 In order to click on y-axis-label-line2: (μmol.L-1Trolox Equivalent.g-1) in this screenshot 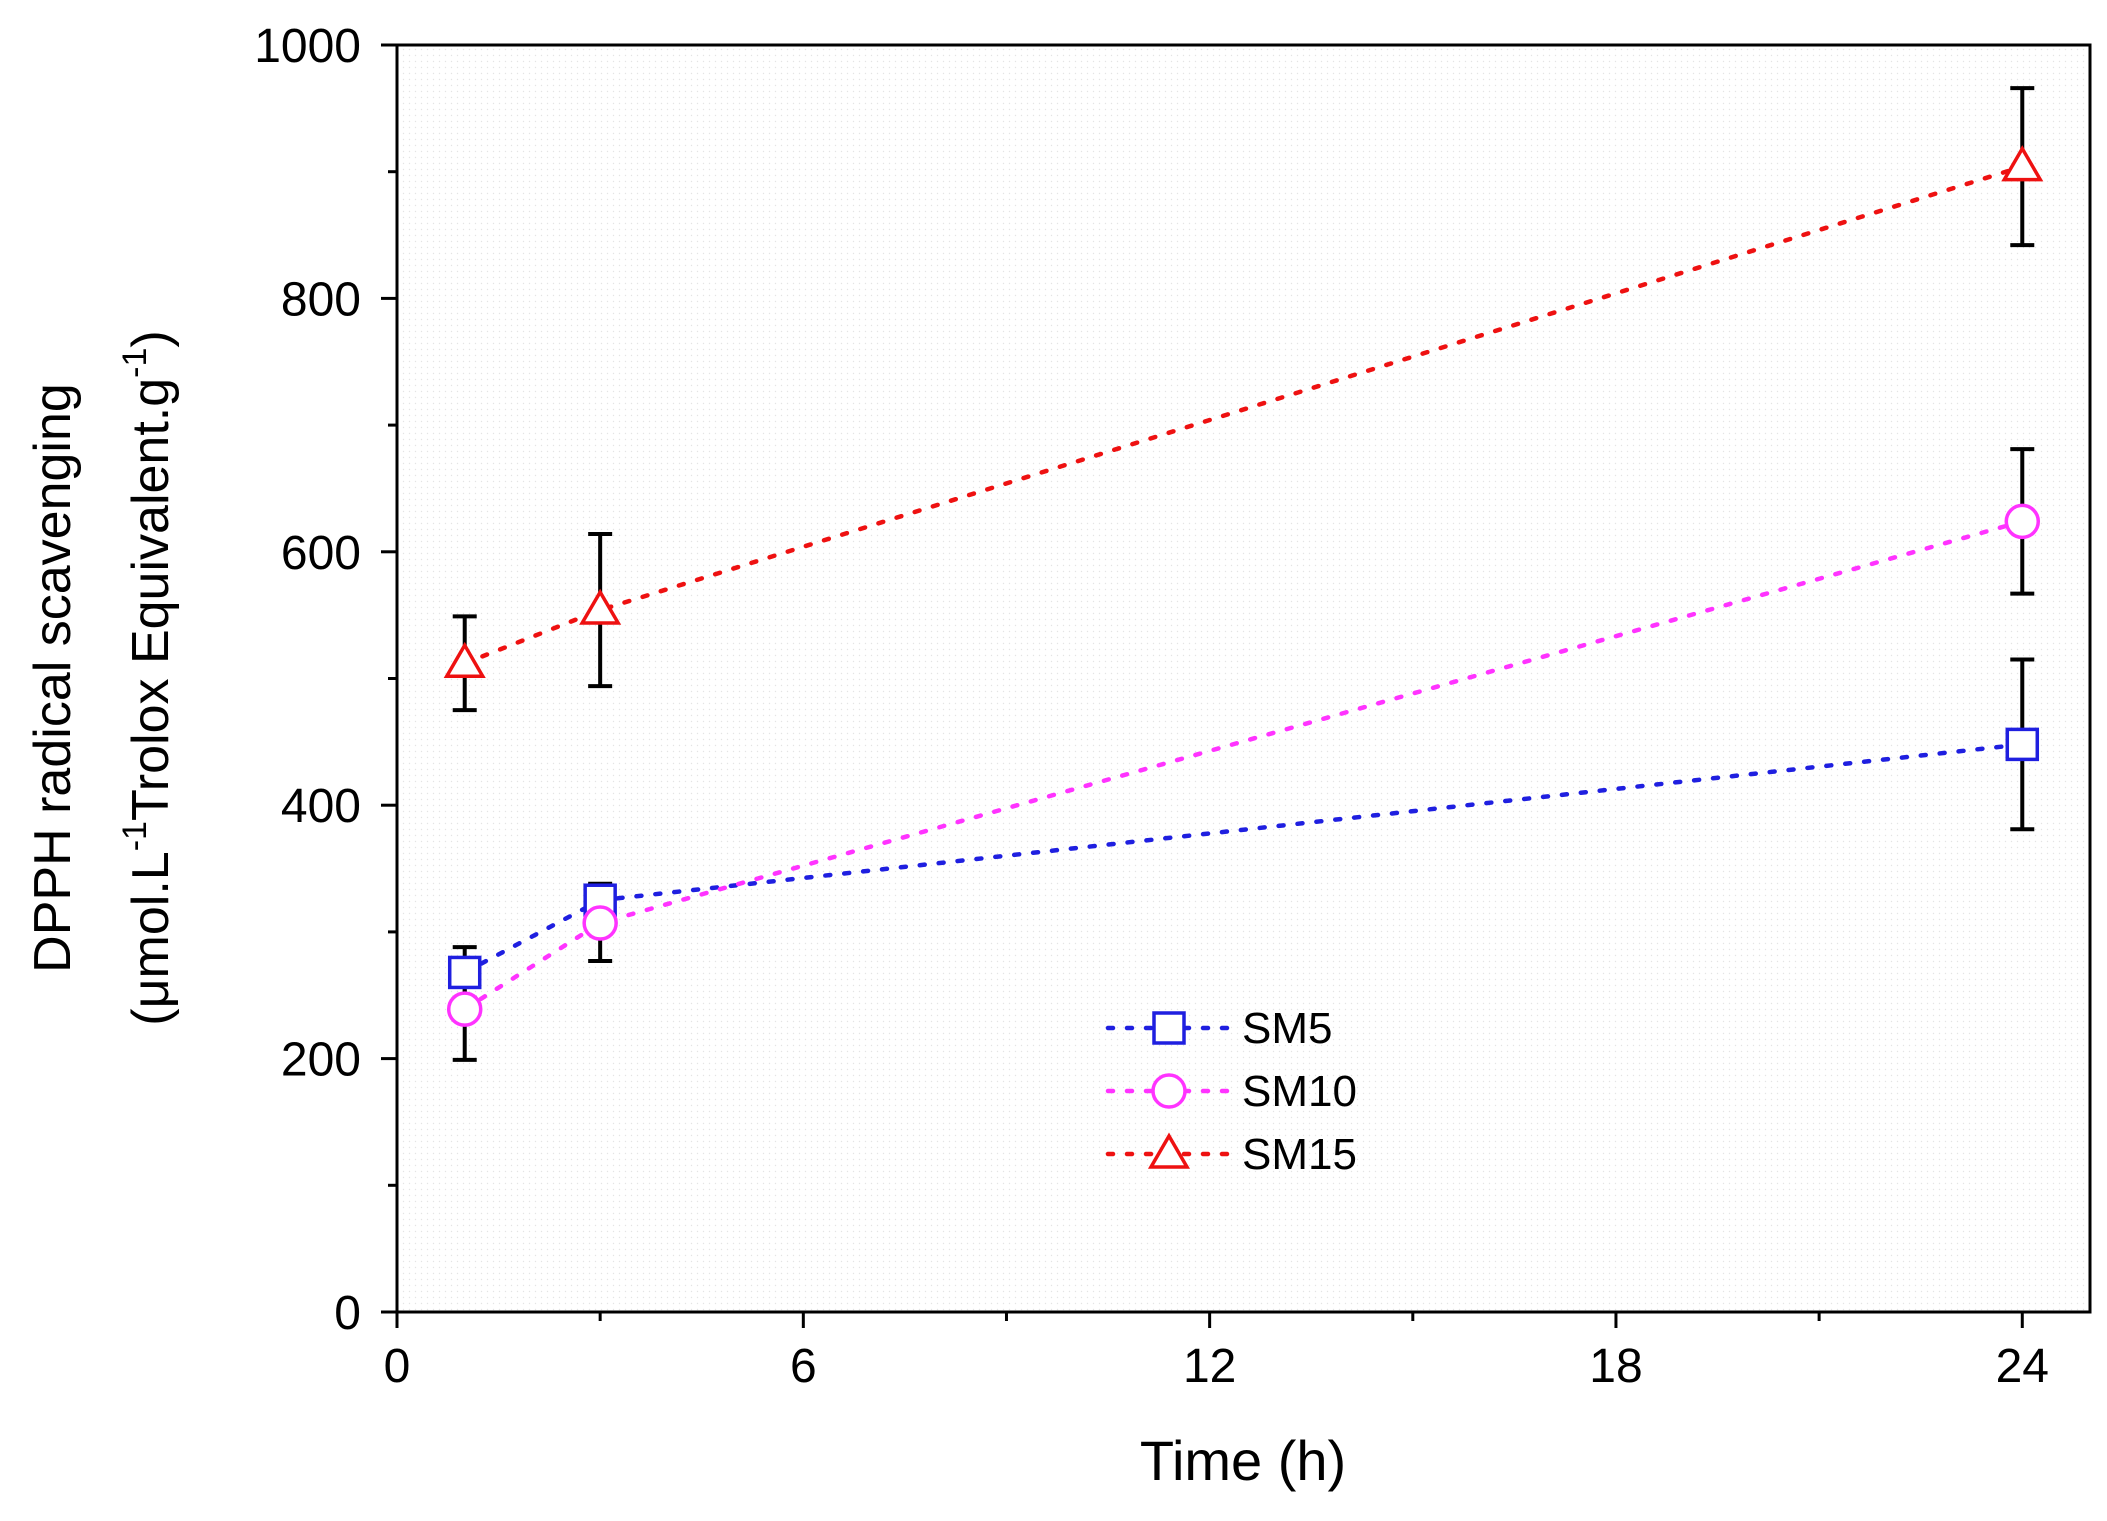, I will do `click(148, 677)`.